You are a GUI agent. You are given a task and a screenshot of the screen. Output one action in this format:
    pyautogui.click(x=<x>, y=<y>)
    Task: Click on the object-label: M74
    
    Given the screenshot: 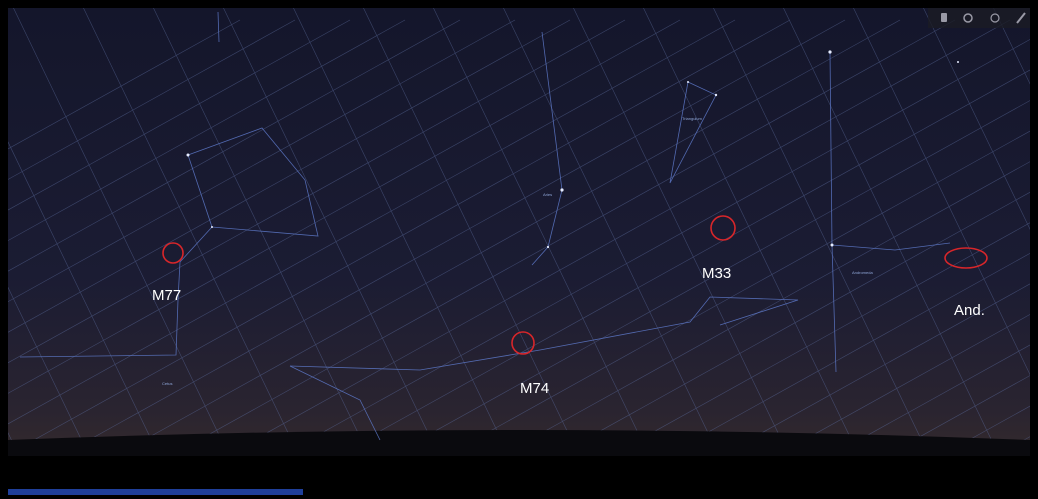 What is the action you would take?
    pyautogui.click(x=534, y=388)
    